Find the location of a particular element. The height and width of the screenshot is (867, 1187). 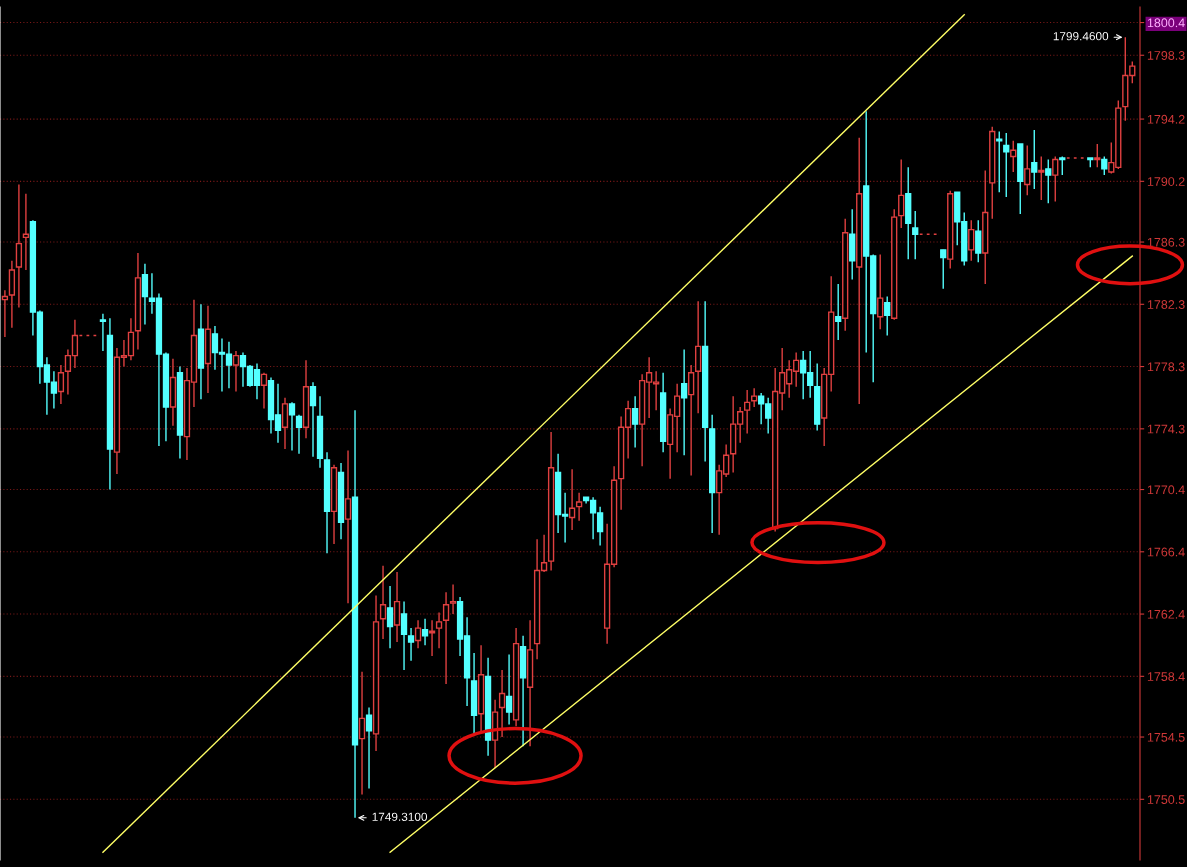

annotation: 1799.4600 is located at coordinates (1081, 36).